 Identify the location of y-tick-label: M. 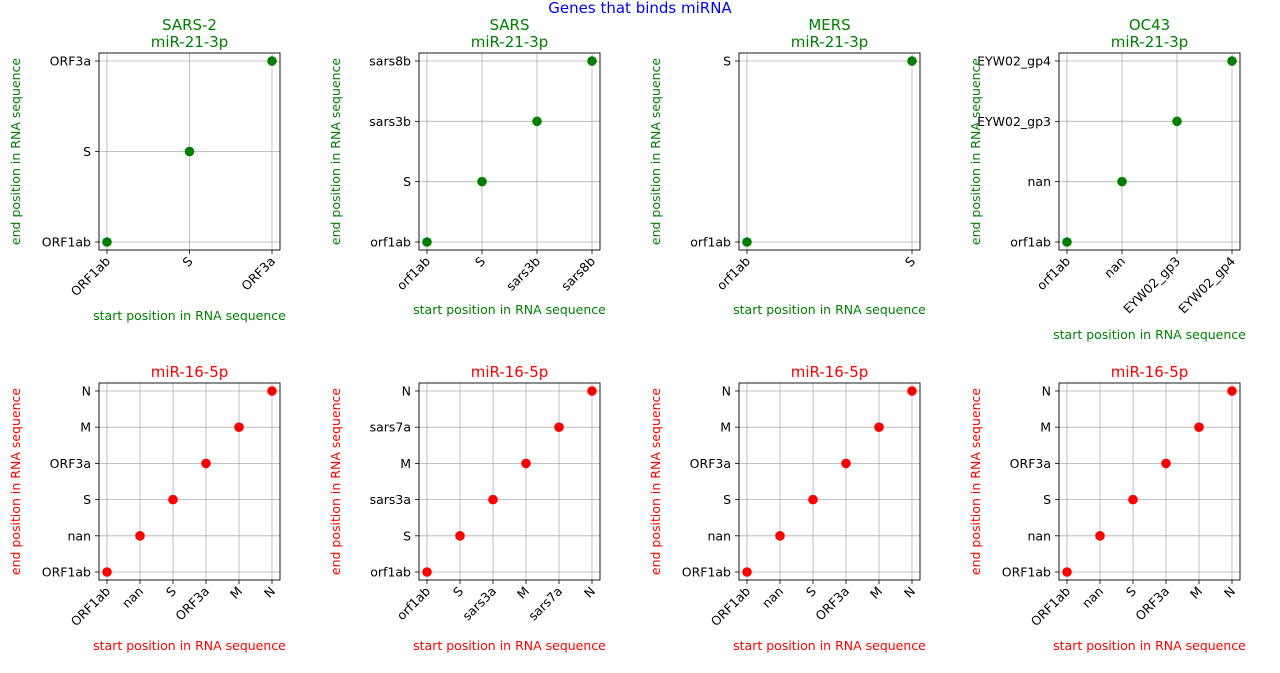
(85, 427).